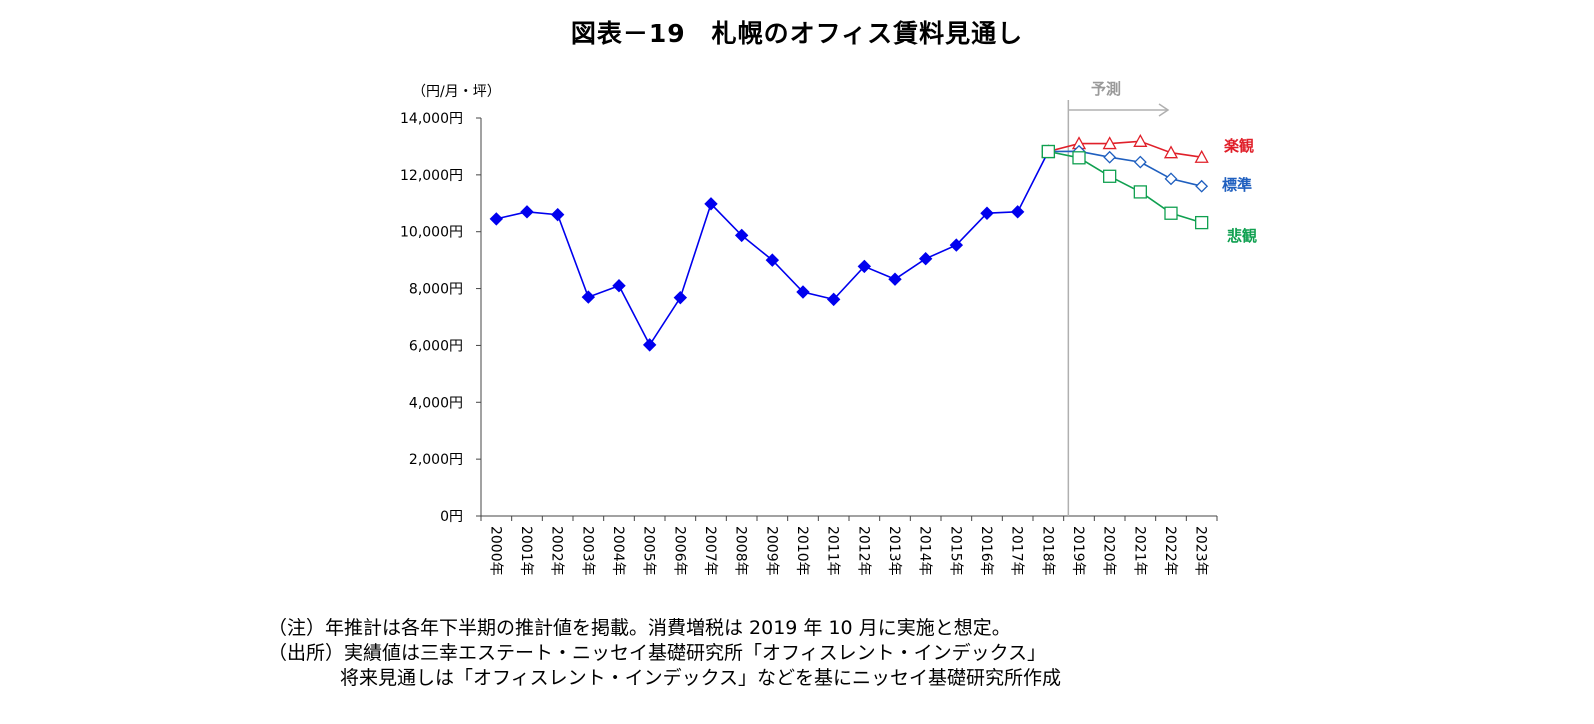  Describe the element at coordinates (587, 551) in the screenshot. I see `x-tick-label: 2003年` at that location.